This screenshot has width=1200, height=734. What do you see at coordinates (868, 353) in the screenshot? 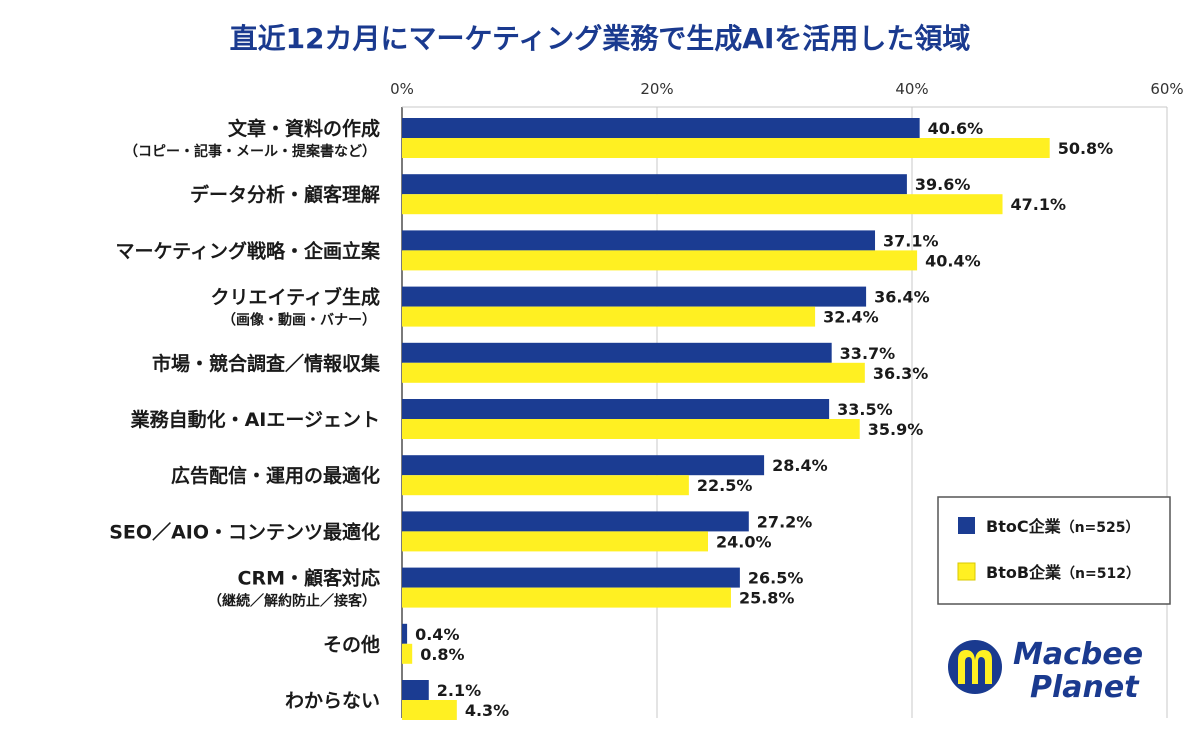
I see `value-label-btoc-4: 33.7%` at bounding box center [868, 353].